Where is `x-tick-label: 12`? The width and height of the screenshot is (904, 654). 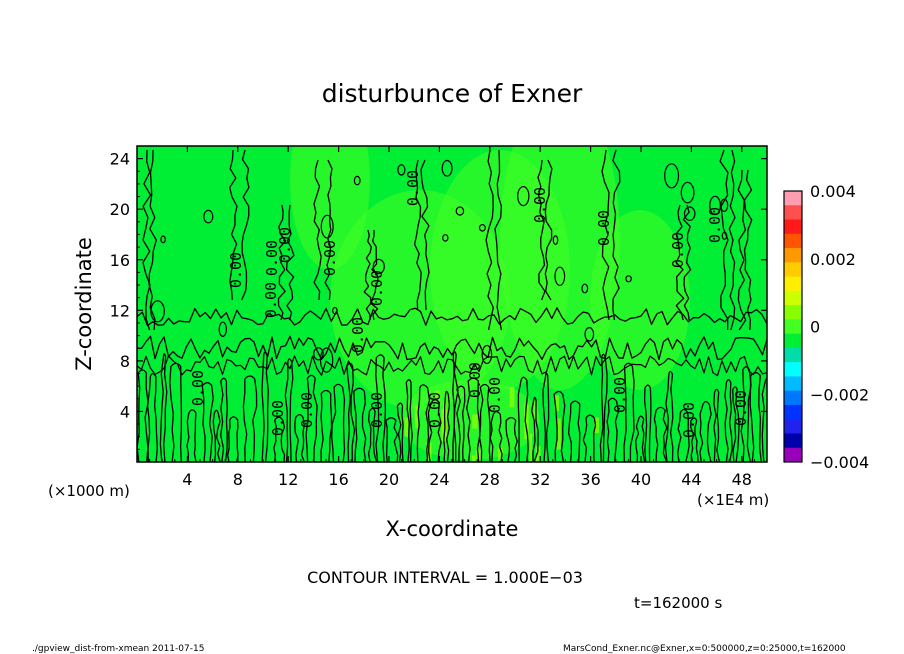 x-tick-label: 12 is located at coordinates (288, 479).